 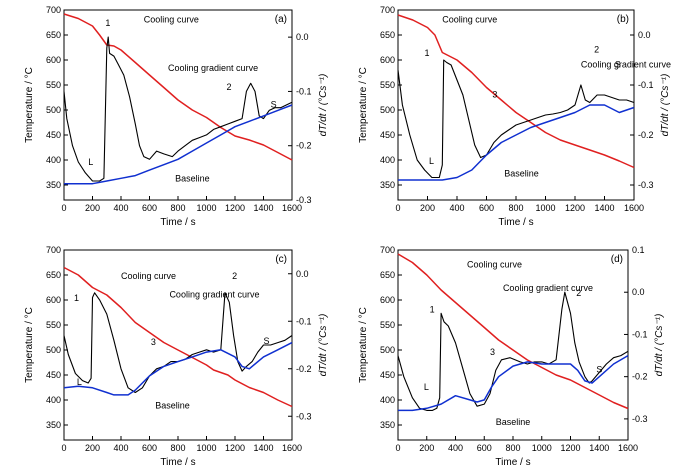 What do you see at coordinates (638, 250) in the screenshot?
I see `y2-tick-label: 0.1` at bounding box center [638, 250].